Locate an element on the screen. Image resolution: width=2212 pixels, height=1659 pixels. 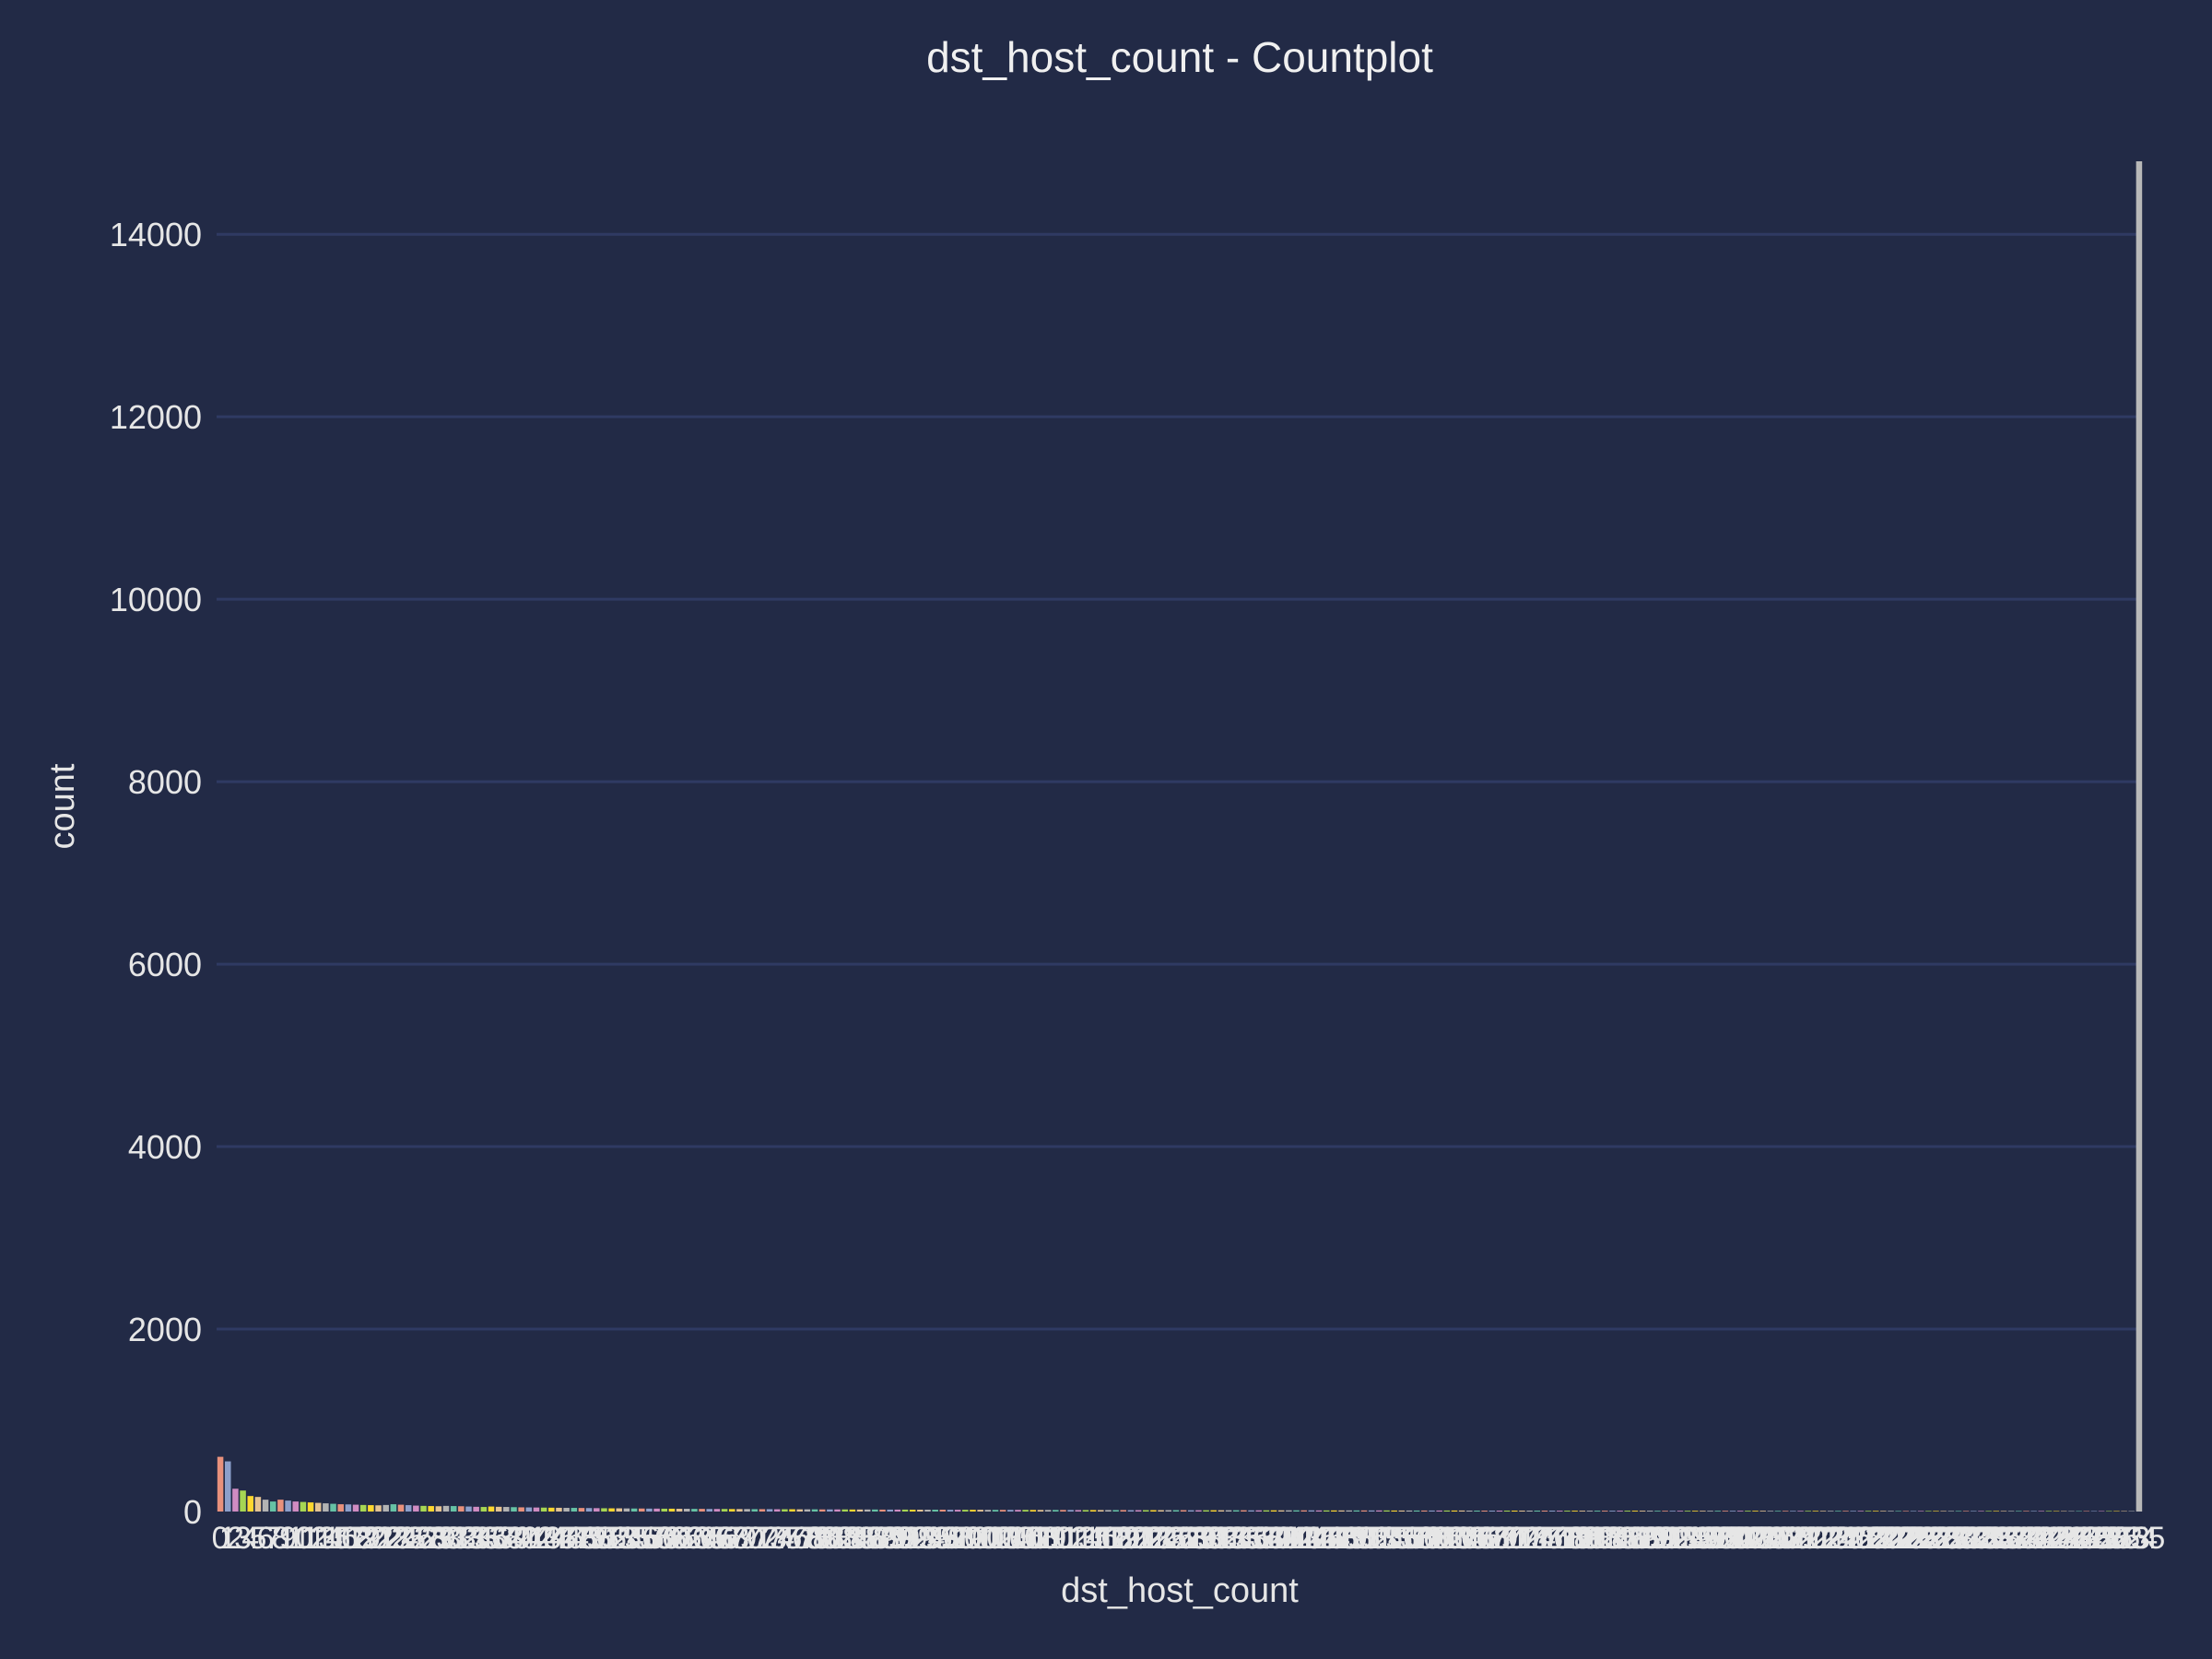
y-tick-label: 12000 is located at coordinates (156, 417).